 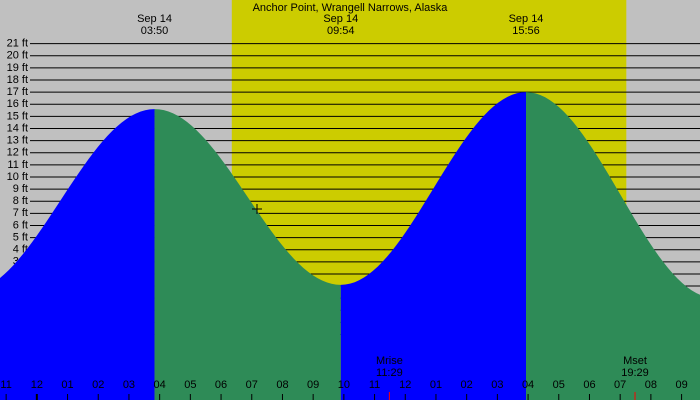 I want to click on y-tick-label: 18 ft, so click(x=17, y=80).